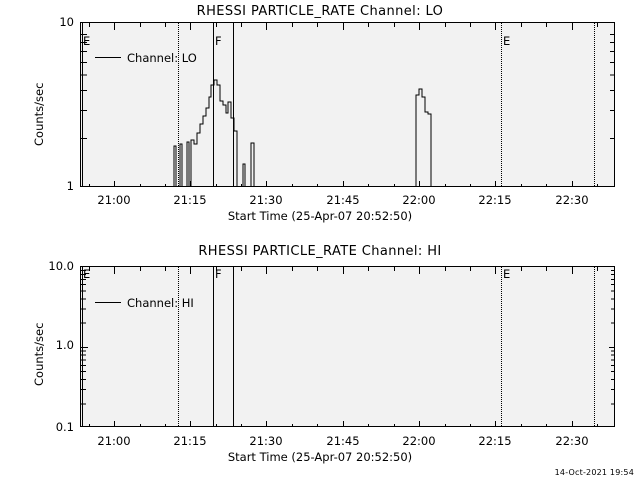 Image resolution: width=640 pixels, height=480 pixels. I want to click on panel-hi-x-axis-label: Start Time (25-Apr-07 20:52:50), so click(320, 457).